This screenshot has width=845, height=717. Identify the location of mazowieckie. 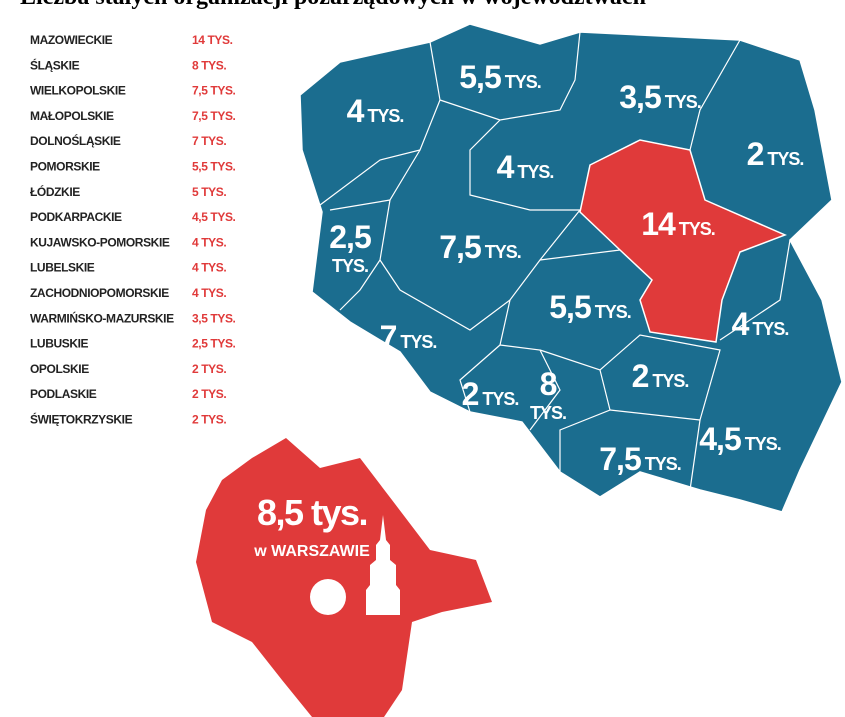
(683, 241).